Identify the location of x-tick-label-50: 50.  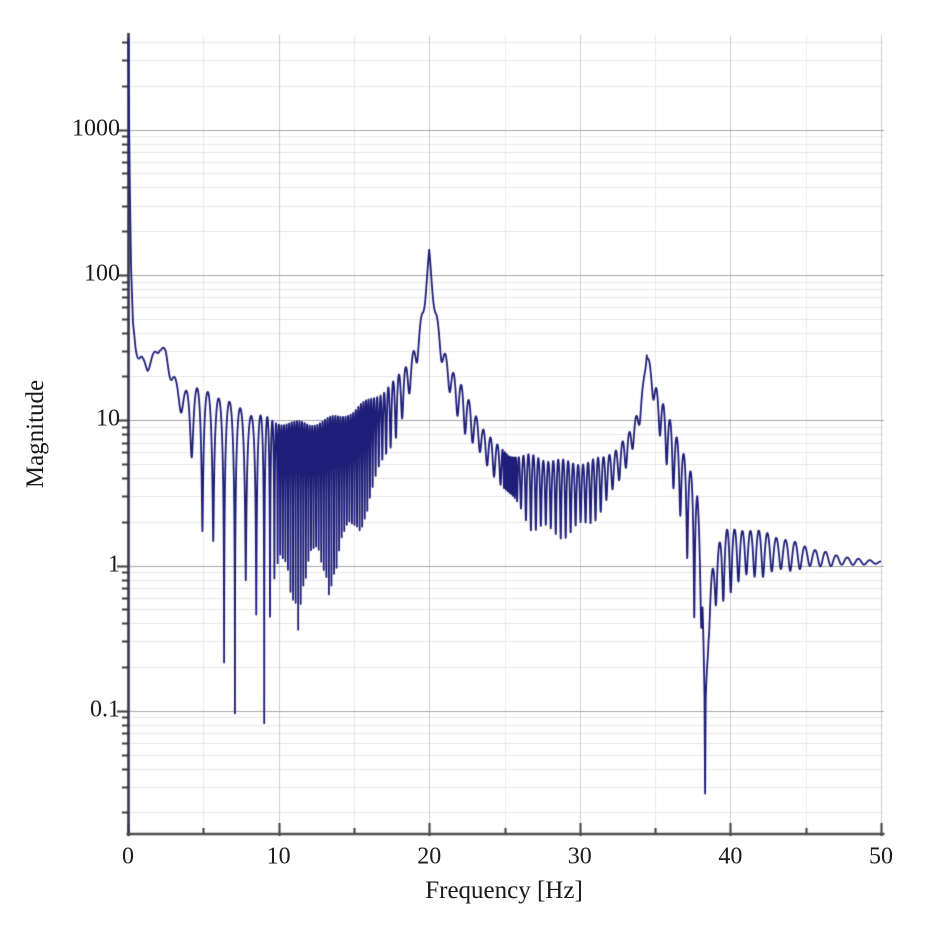
(881, 856).